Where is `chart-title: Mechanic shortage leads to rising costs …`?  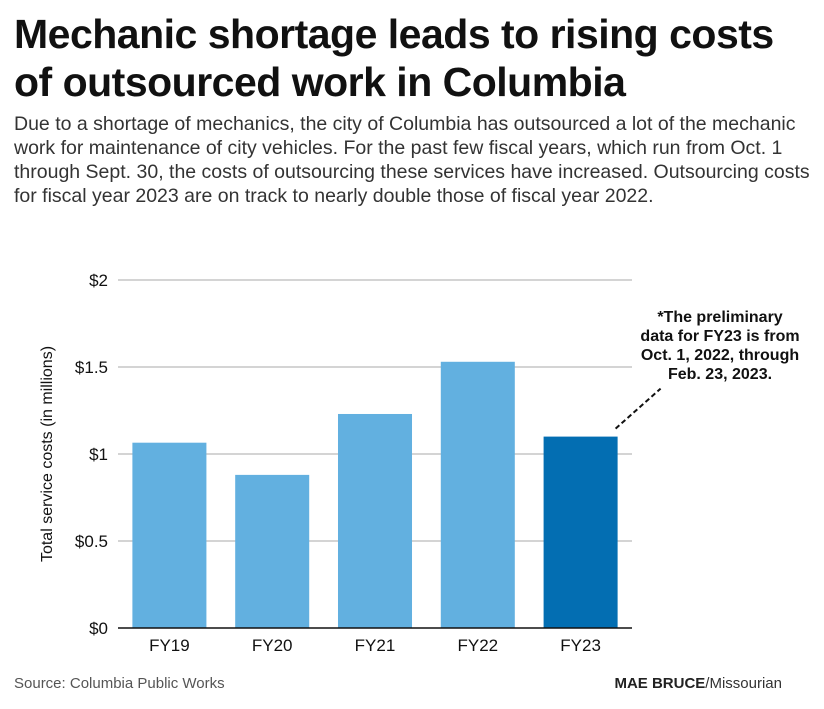 chart-title: Mechanic shortage leads to rising costs … is located at coordinates (394, 58).